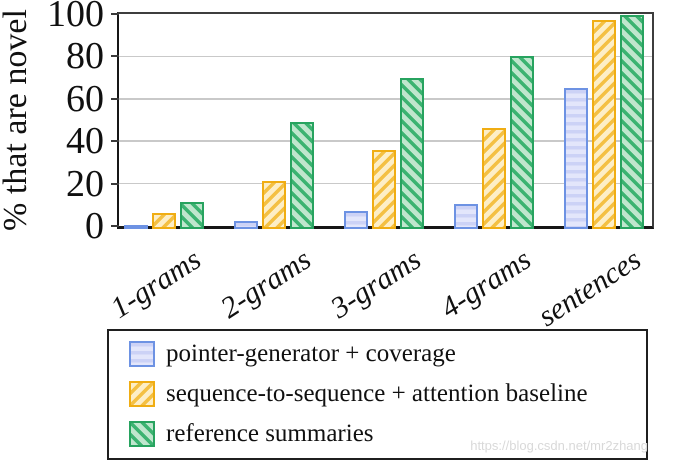 Image resolution: width=674 pixels, height=470 pixels. Describe the element at coordinates (75, 17) in the screenshot. I see `y-tick-label: 100` at that location.